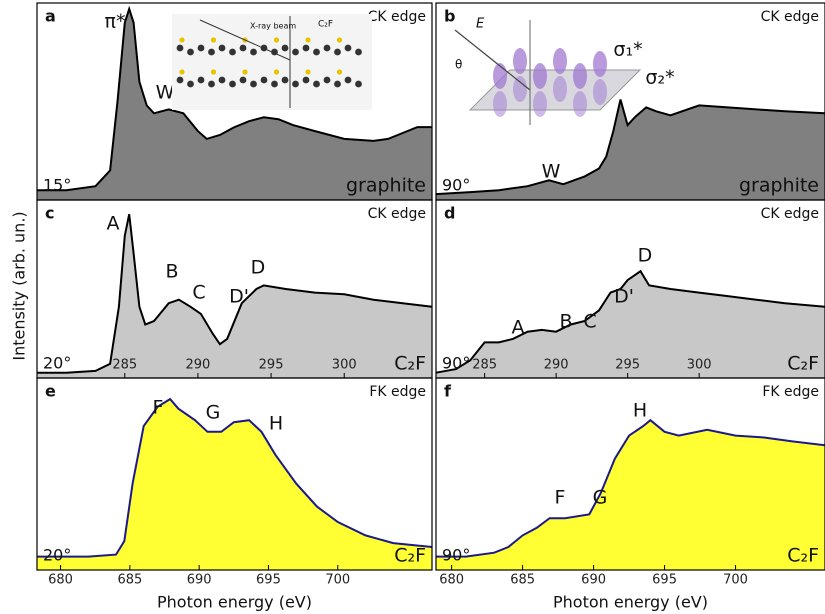  What do you see at coordinates (803, 364) in the screenshot?
I see `sample-label: C₂F` at bounding box center [803, 364].